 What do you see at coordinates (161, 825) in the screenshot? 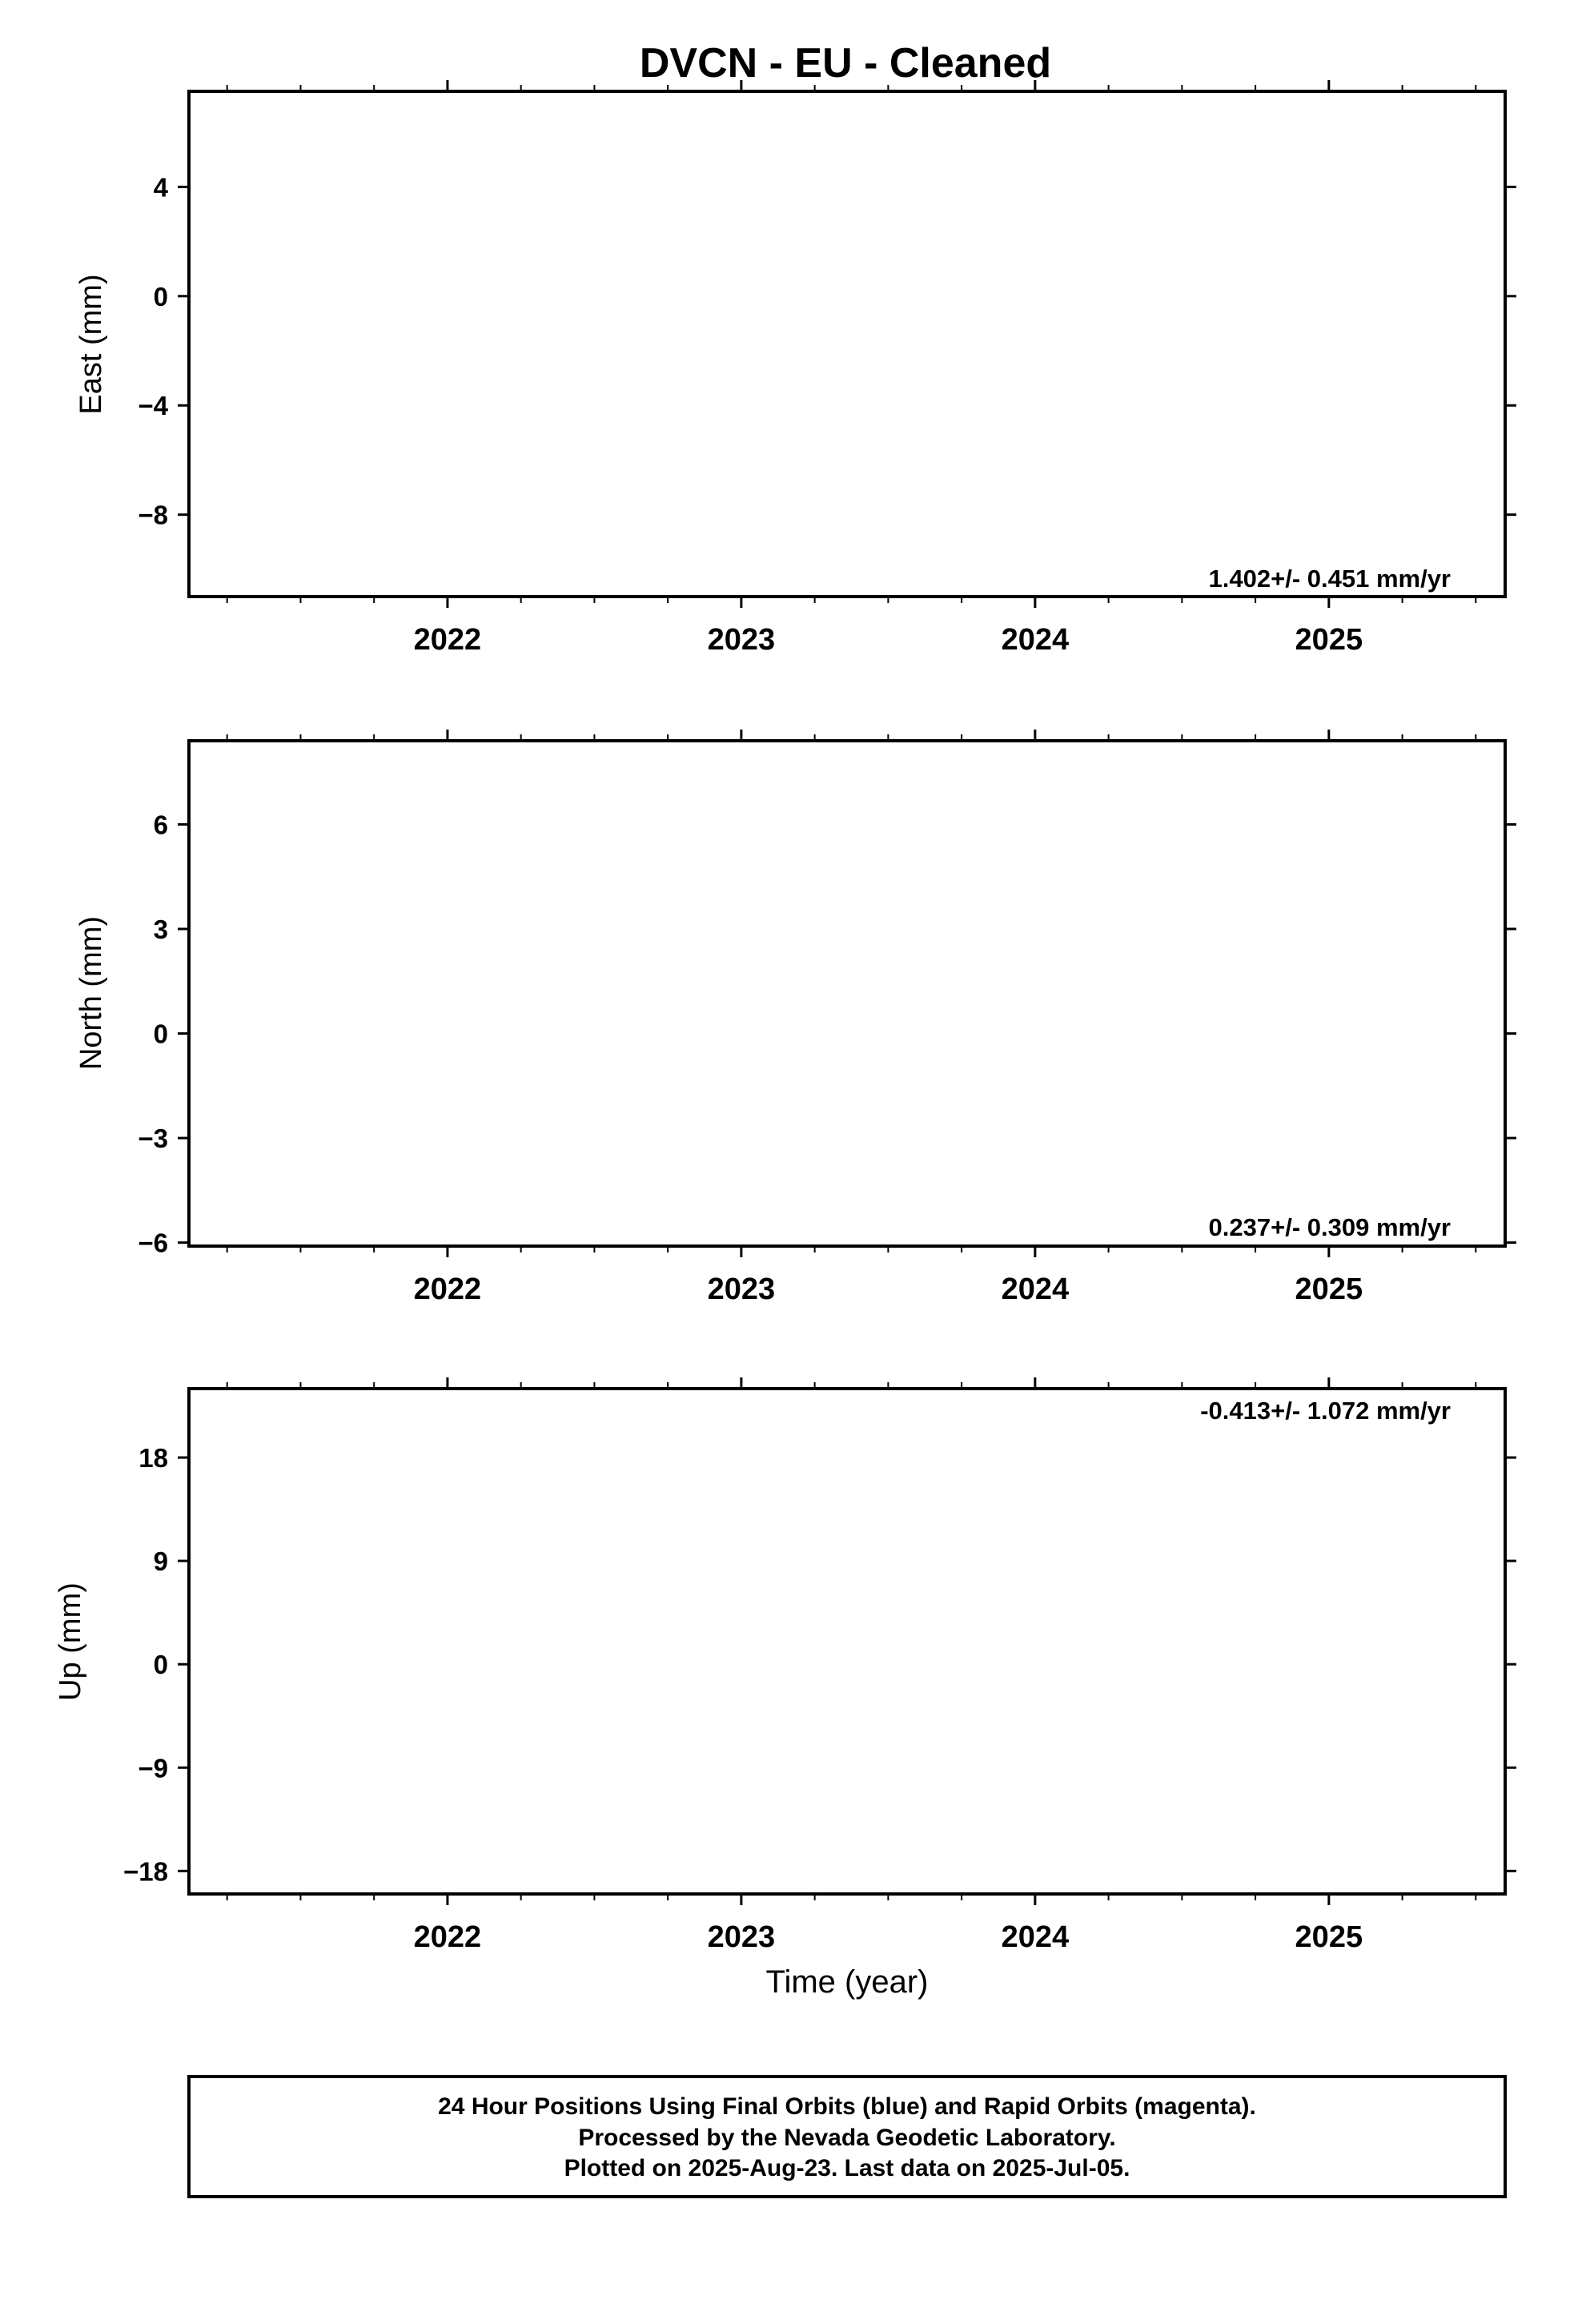
I see `y-tick-label: 6` at bounding box center [161, 825].